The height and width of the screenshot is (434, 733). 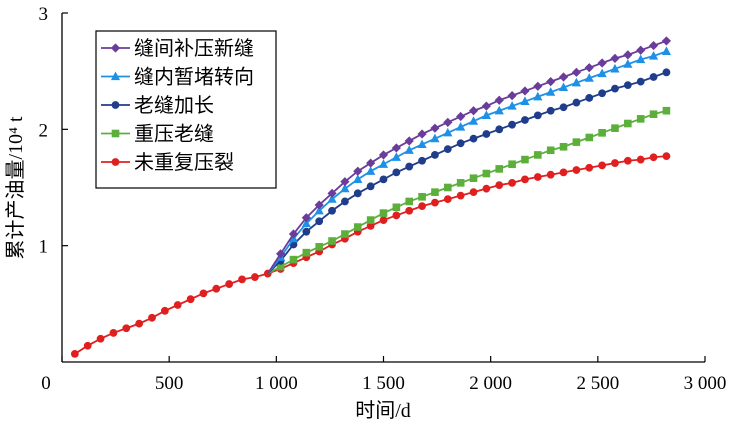 I want to click on legend-item: 未重复压裂, so click(x=167, y=162).